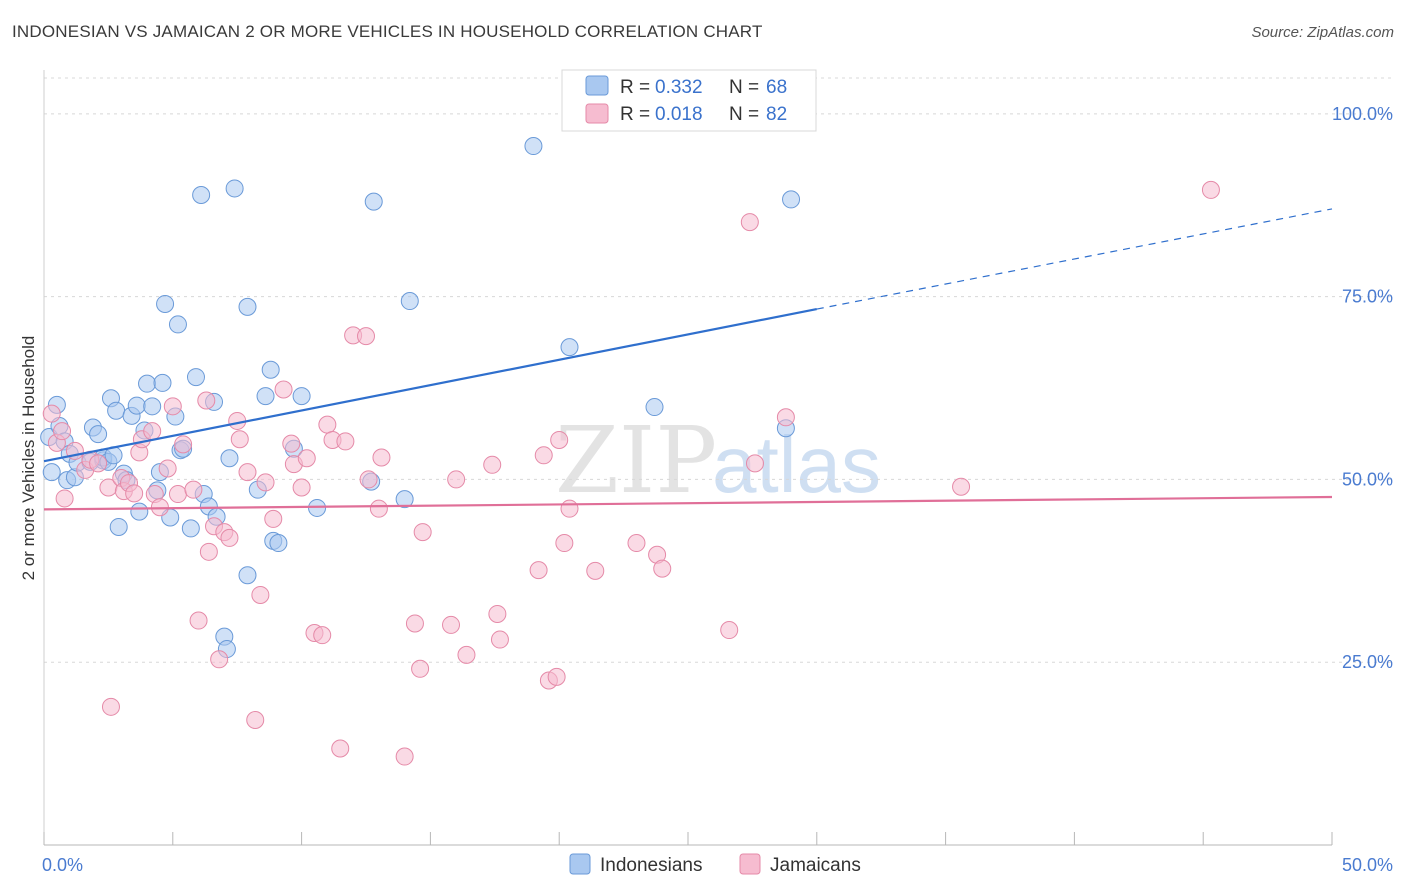  What do you see at coordinates (776, 114) in the screenshot?
I see `legend-n-value-jamaican: 82` at bounding box center [776, 114].